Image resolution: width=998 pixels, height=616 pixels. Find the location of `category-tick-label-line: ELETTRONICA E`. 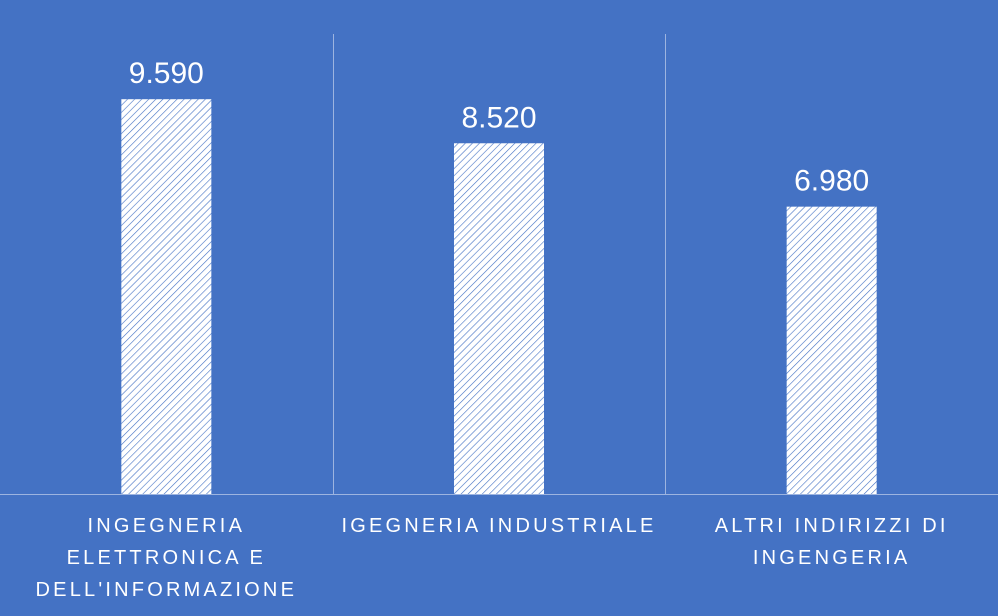

category-tick-label-line: ELETTRONICA E is located at coordinates (166, 558).